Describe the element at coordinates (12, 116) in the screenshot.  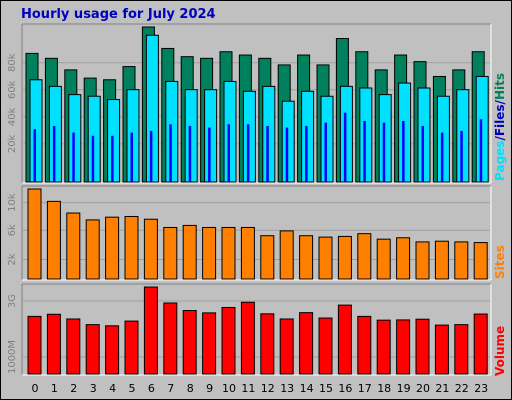
I see `traffic-tick-label: 40k` at that location.